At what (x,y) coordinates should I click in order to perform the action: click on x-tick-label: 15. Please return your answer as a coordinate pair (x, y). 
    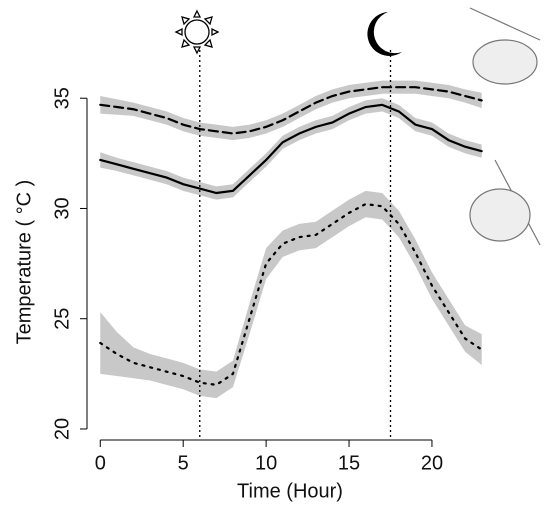
    Looking at the image, I should click on (349, 463).